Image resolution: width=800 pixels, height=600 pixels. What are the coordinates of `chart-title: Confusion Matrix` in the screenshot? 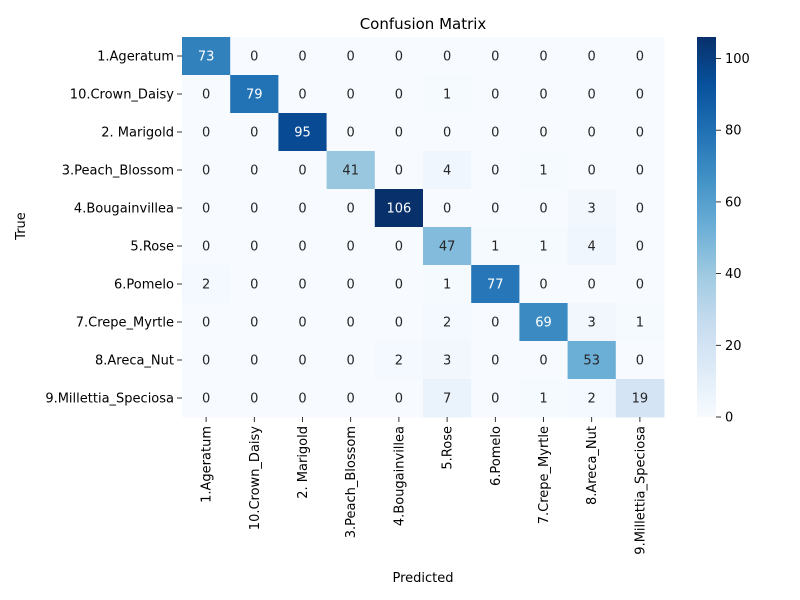 It's located at (423, 24).